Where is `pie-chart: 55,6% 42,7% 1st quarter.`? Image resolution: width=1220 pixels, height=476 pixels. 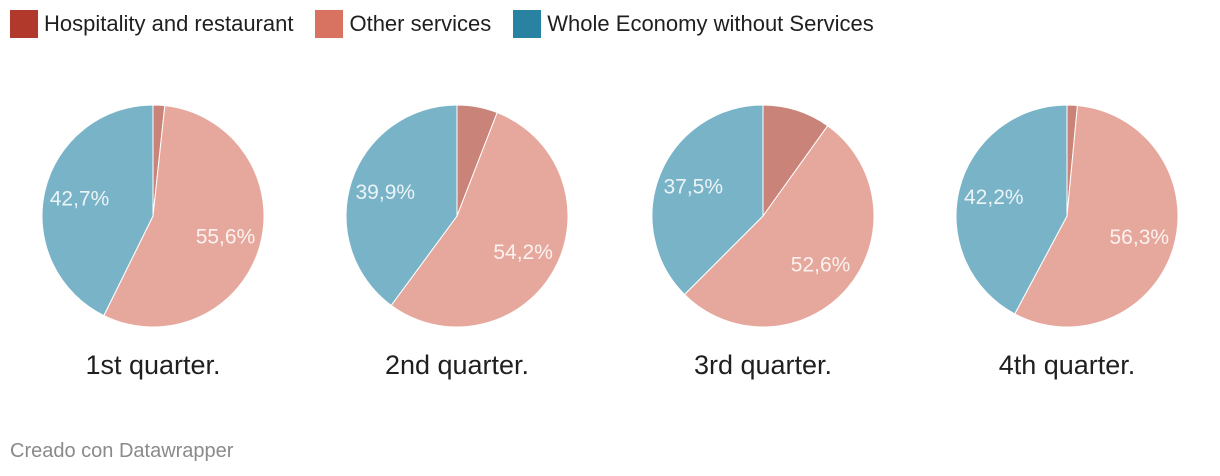 pie-chart: 55,6% 42,7% 1st quarter. is located at coordinates (153, 242).